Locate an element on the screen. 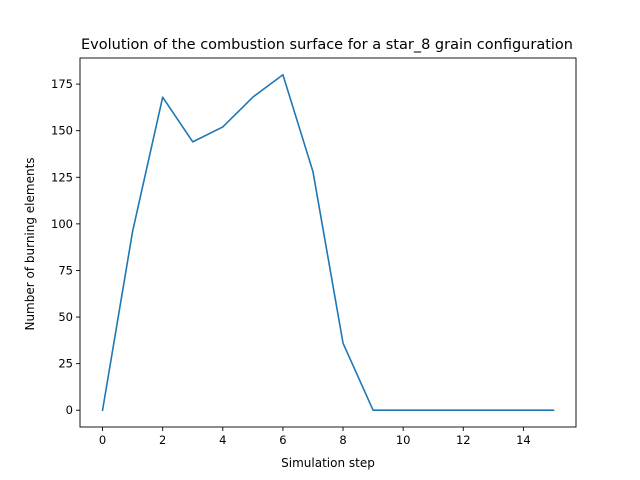 The image size is (640, 480). x-tick-label: 14 is located at coordinates (523, 440).